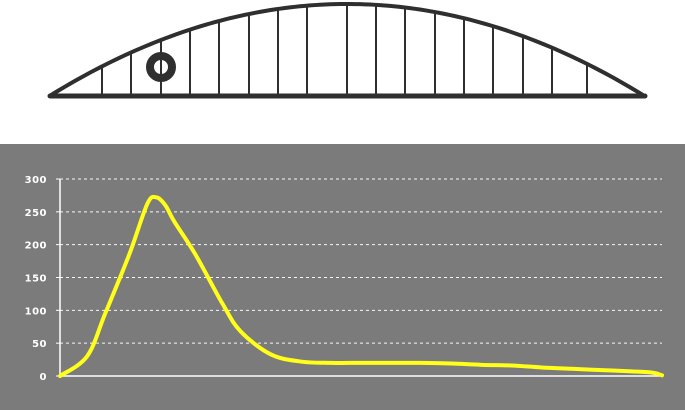  I want to click on y-tick-label-150: 150, so click(36, 279).